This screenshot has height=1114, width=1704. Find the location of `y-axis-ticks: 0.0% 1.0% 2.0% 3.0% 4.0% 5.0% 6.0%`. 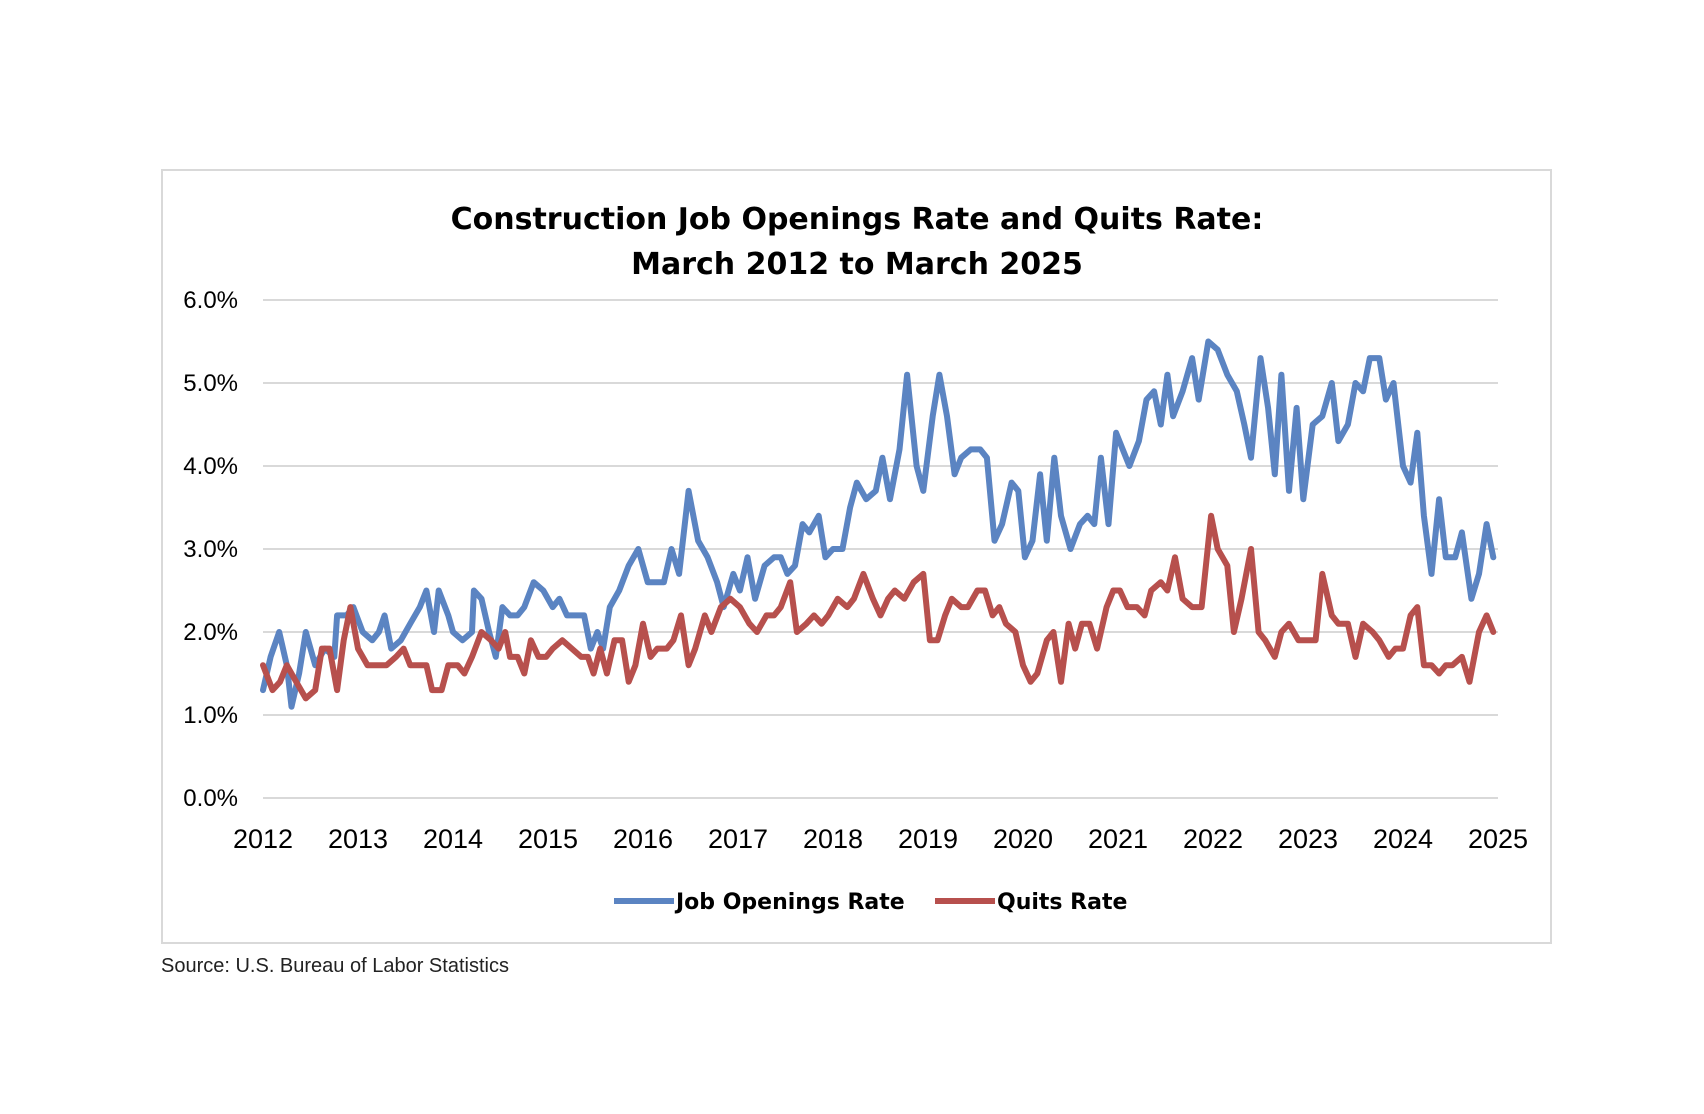

y-axis-ticks: 0.0% 1.0% 2.0% 3.0% 4.0% 5.0% 6.0% is located at coordinates (210, 549).